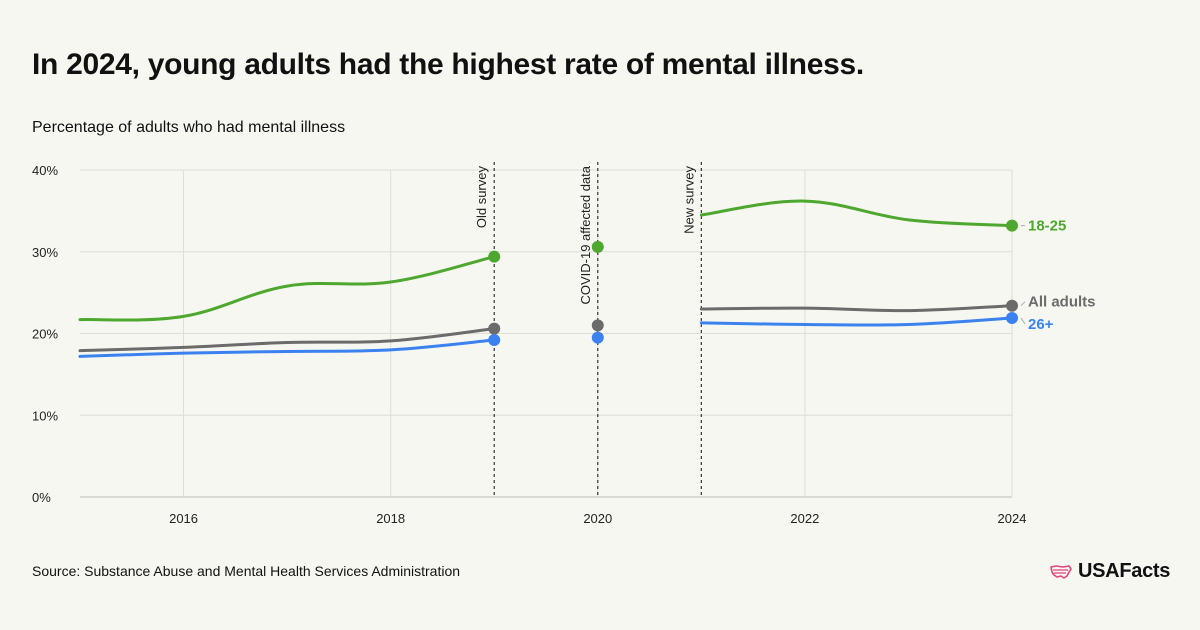 The height and width of the screenshot is (630, 1200). I want to click on y-tick-label: 0%, so click(41, 497).